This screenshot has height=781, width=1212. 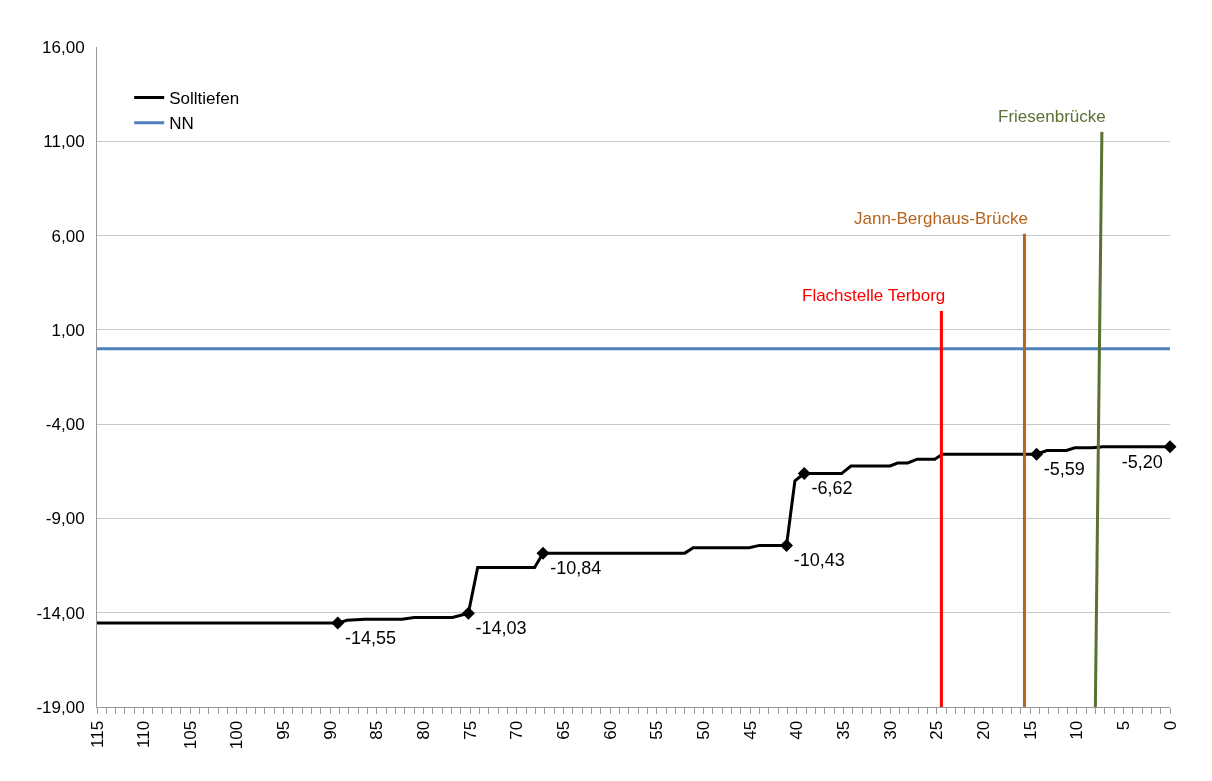 What do you see at coordinates (181, 124) in the screenshot?
I see `legend-label: NN` at bounding box center [181, 124].